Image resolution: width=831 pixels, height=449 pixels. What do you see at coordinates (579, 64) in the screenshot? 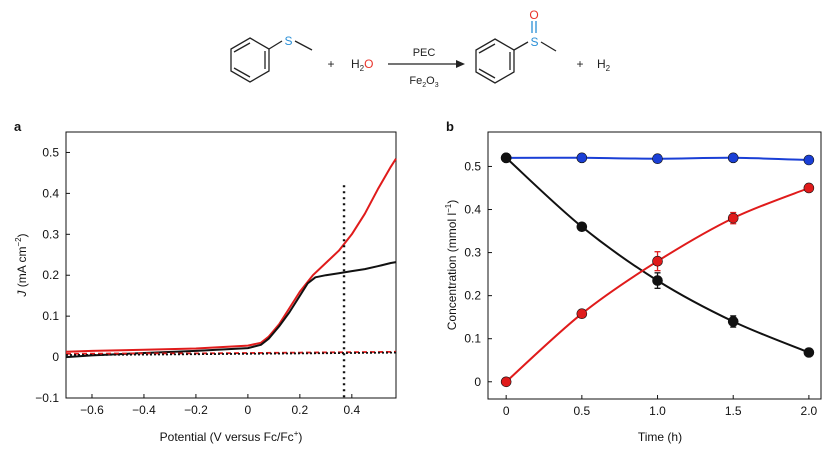
I see `plus-sign-2: +` at bounding box center [579, 64].